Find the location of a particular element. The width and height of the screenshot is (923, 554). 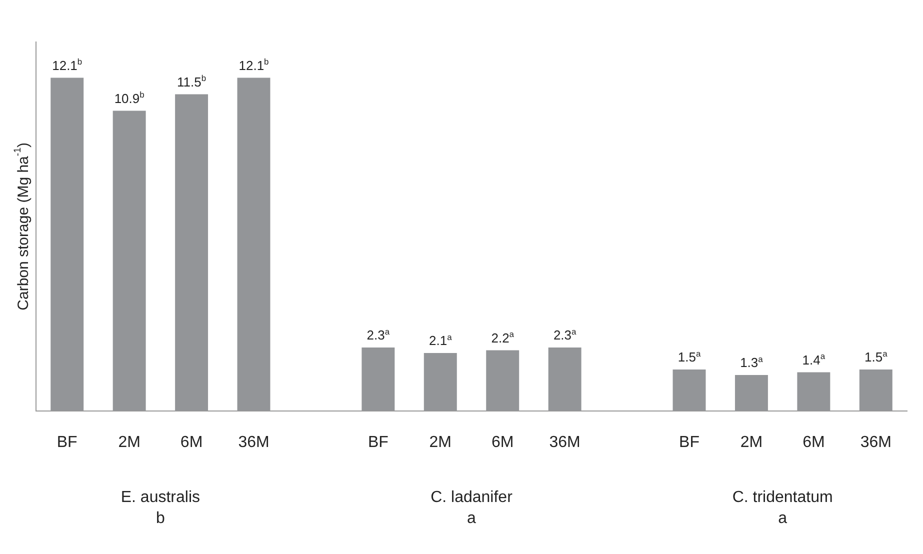

text: E. australis is located at coordinates (160, 497).